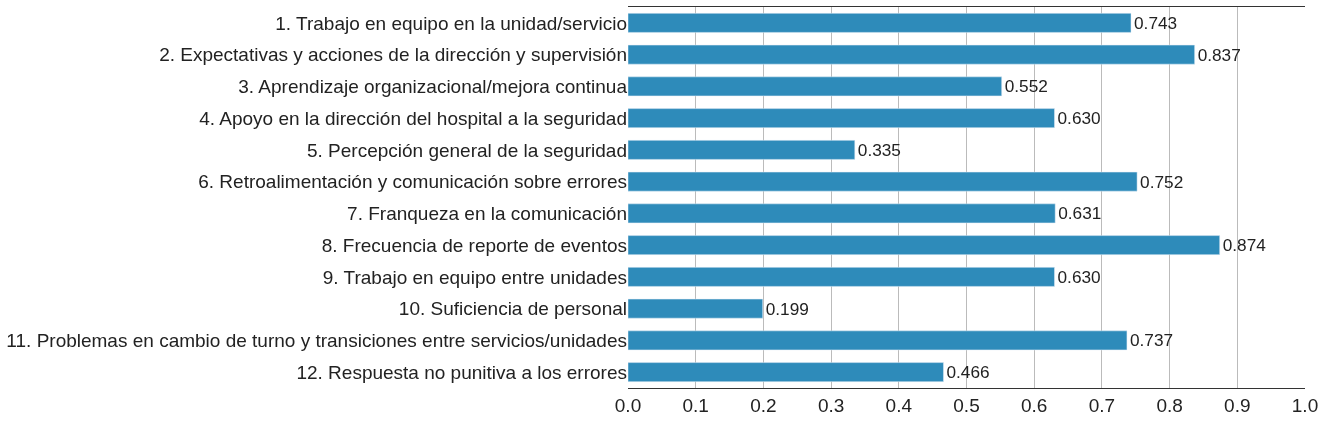  Describe the element at coordinates (393, 55) in the screenshot. I see `y-tick-label: 2. Expectativas y acciones de la dirección y supervisión` at that location.